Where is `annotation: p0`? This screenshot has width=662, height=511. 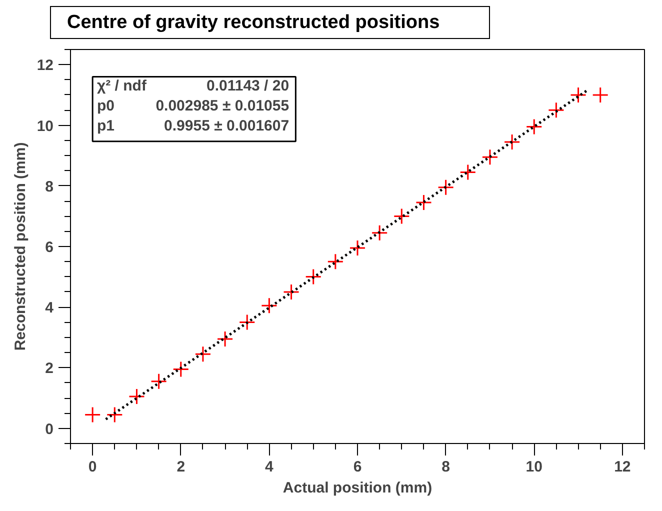 annotation: p0 is located at coordinates (105, 106).